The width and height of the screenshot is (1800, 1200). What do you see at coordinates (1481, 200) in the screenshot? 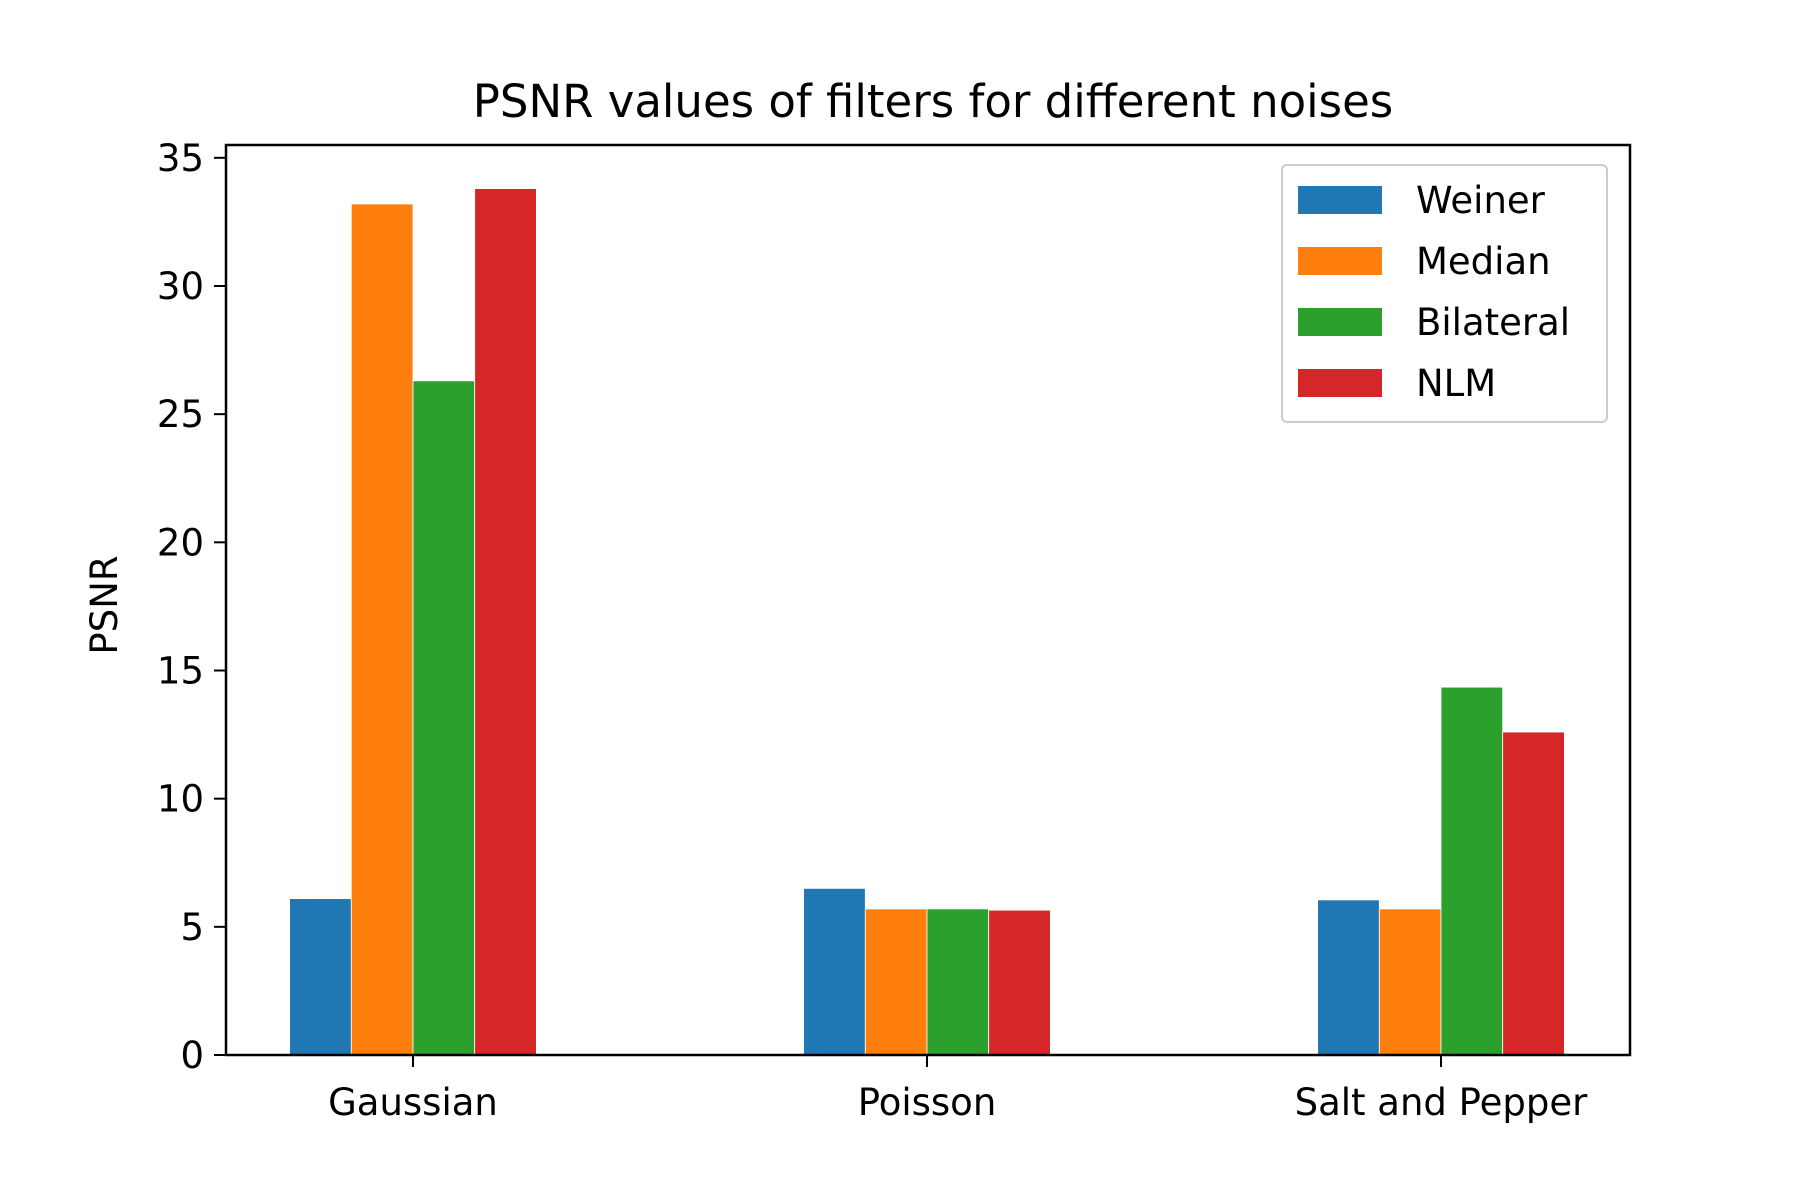
I see `legend-label-weiner: Weiner` at bounding box center [1481, 200].